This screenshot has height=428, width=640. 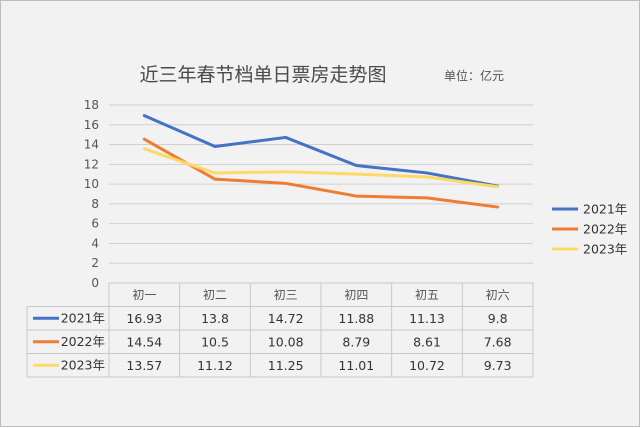 What do you see at coordinates (144, 295) in the screenshot?
I see `category-label: 初一` at bounding box center [144, 295].